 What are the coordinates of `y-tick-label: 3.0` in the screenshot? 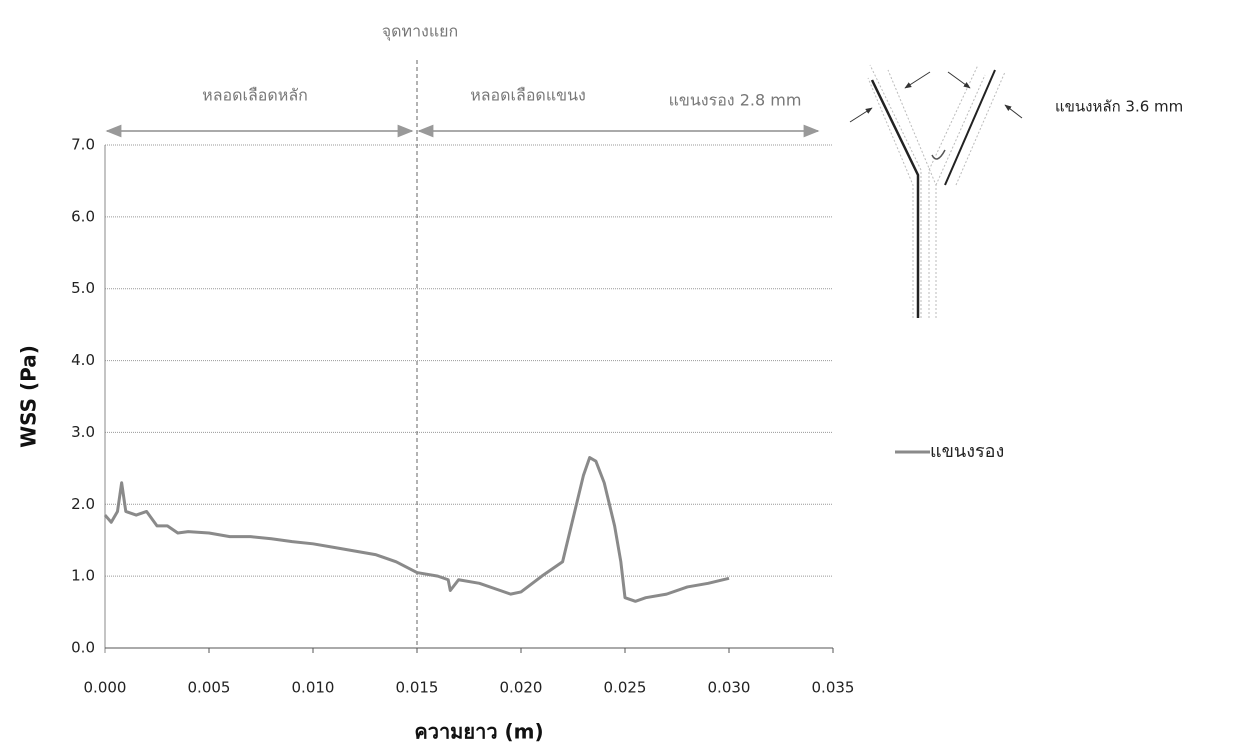 It's located at (83, 432).